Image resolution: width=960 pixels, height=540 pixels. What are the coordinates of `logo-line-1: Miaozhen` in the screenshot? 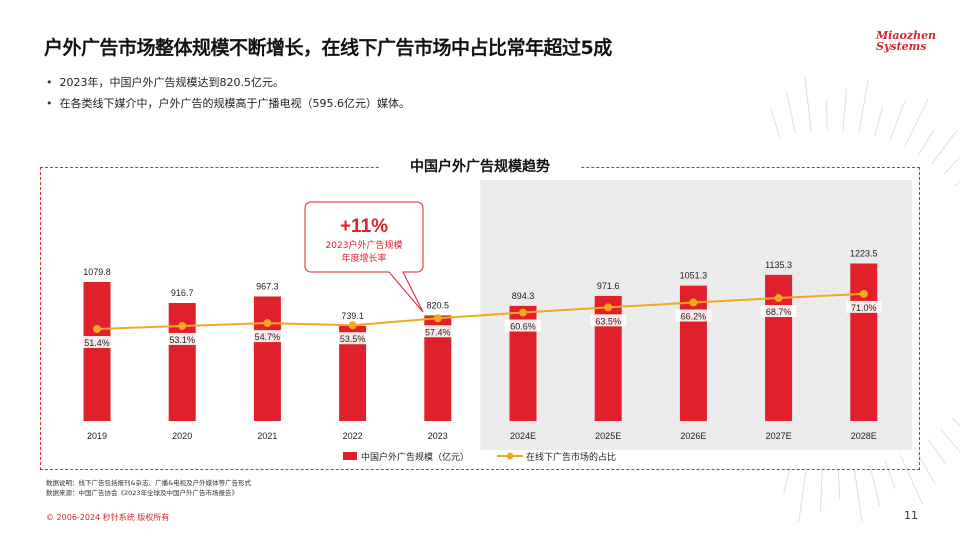 It's located at (906, 35).